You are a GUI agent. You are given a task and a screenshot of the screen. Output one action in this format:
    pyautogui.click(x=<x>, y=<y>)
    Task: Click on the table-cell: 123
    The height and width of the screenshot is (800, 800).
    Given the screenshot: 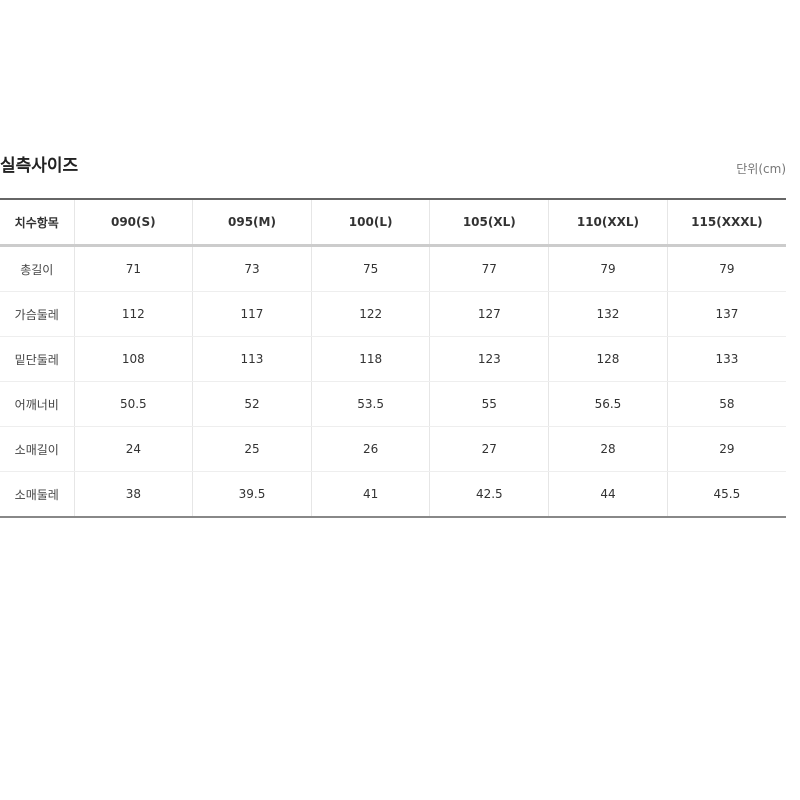 What is the action you would take?
    pyautogui.click(x=489, y=359)
    